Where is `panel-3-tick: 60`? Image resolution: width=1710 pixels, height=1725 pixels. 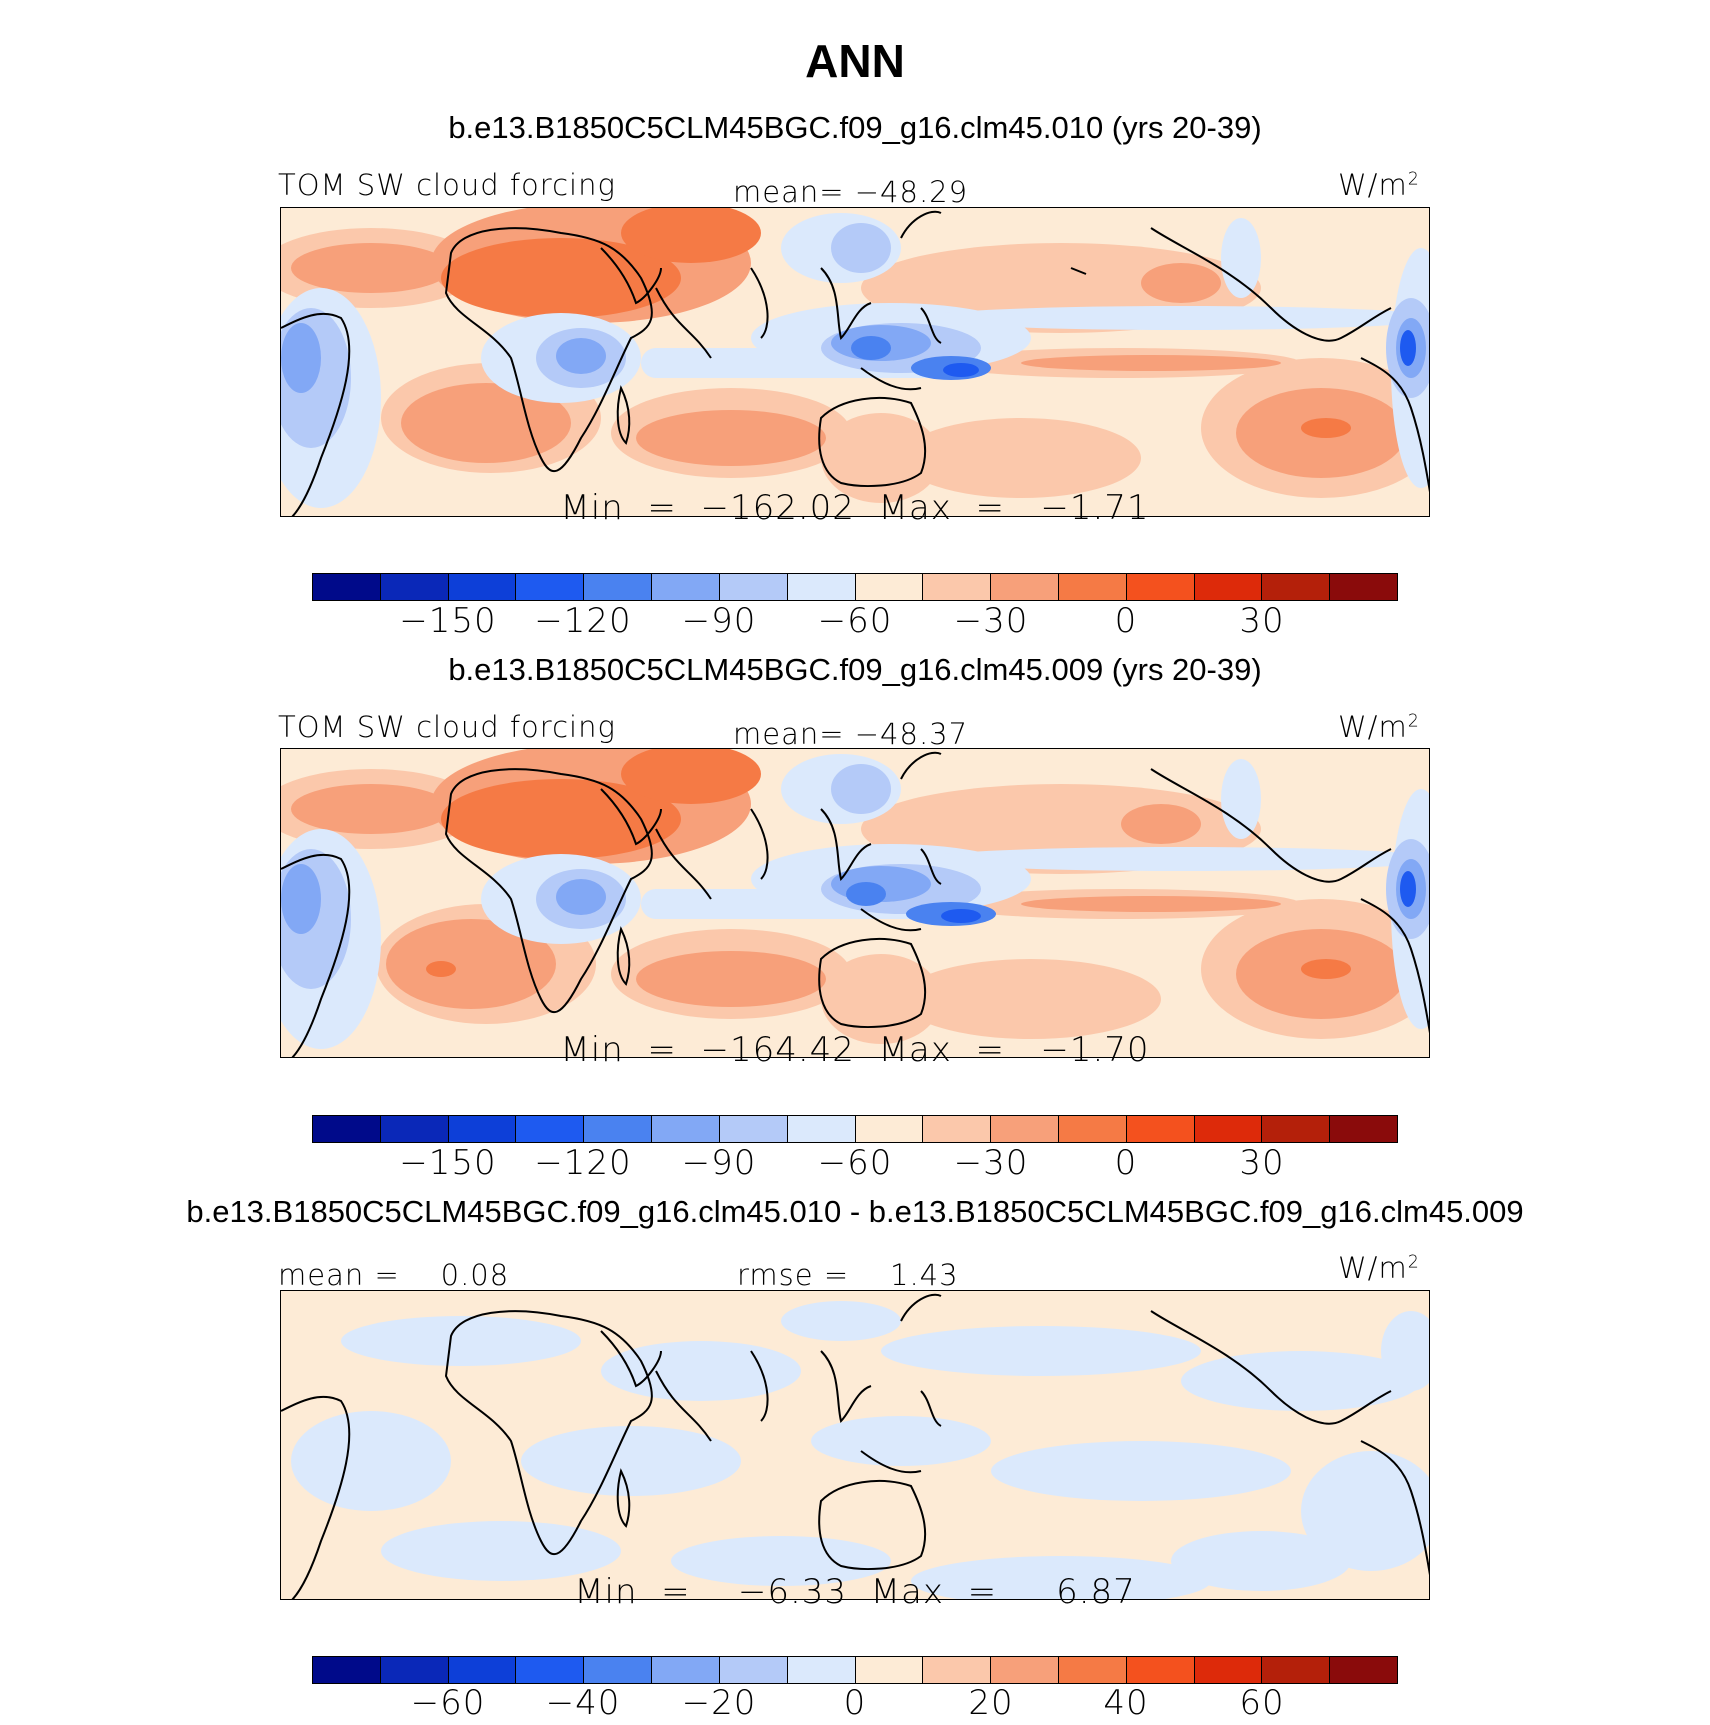 panel-3-tick: 60 is located at coordinates (1262, 1703).